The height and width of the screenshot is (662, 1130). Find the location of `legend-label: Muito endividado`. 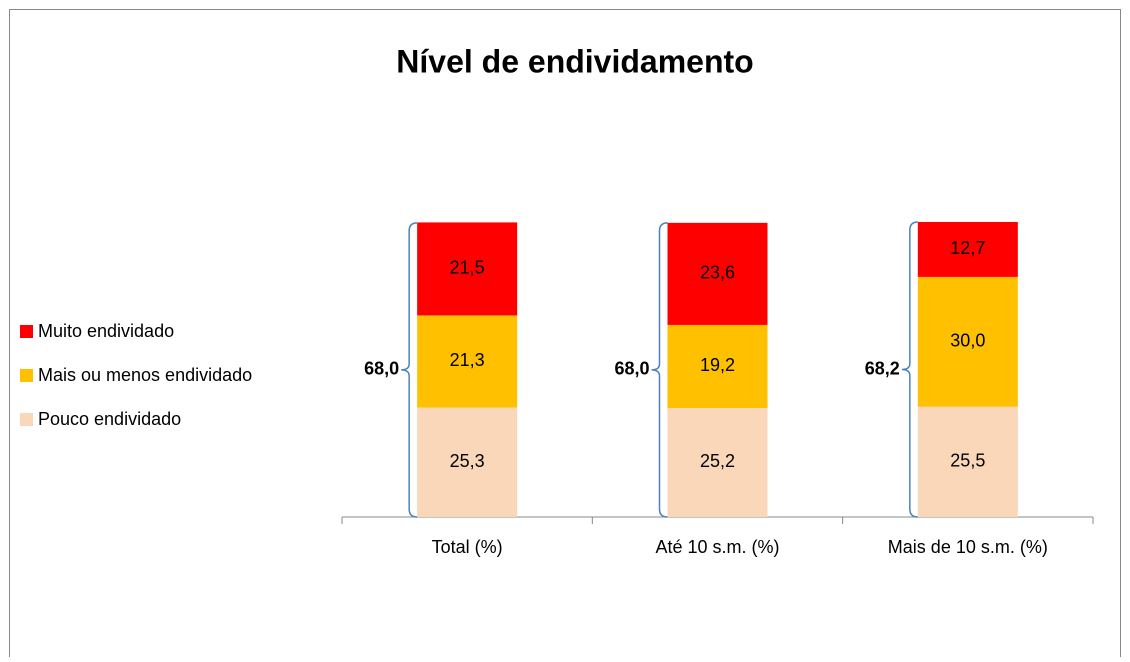

legend-label: Muito endividado is located at coordinates (106, 331).